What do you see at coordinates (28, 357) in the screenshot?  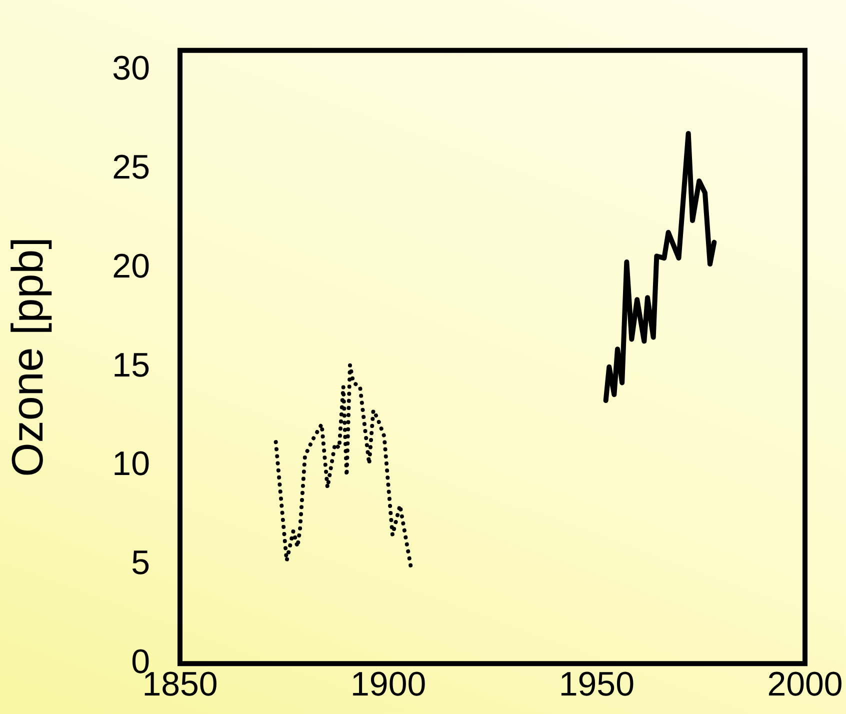 I see `y-axis-title: Ozone [ppb]` at bounding box center [28, 357].